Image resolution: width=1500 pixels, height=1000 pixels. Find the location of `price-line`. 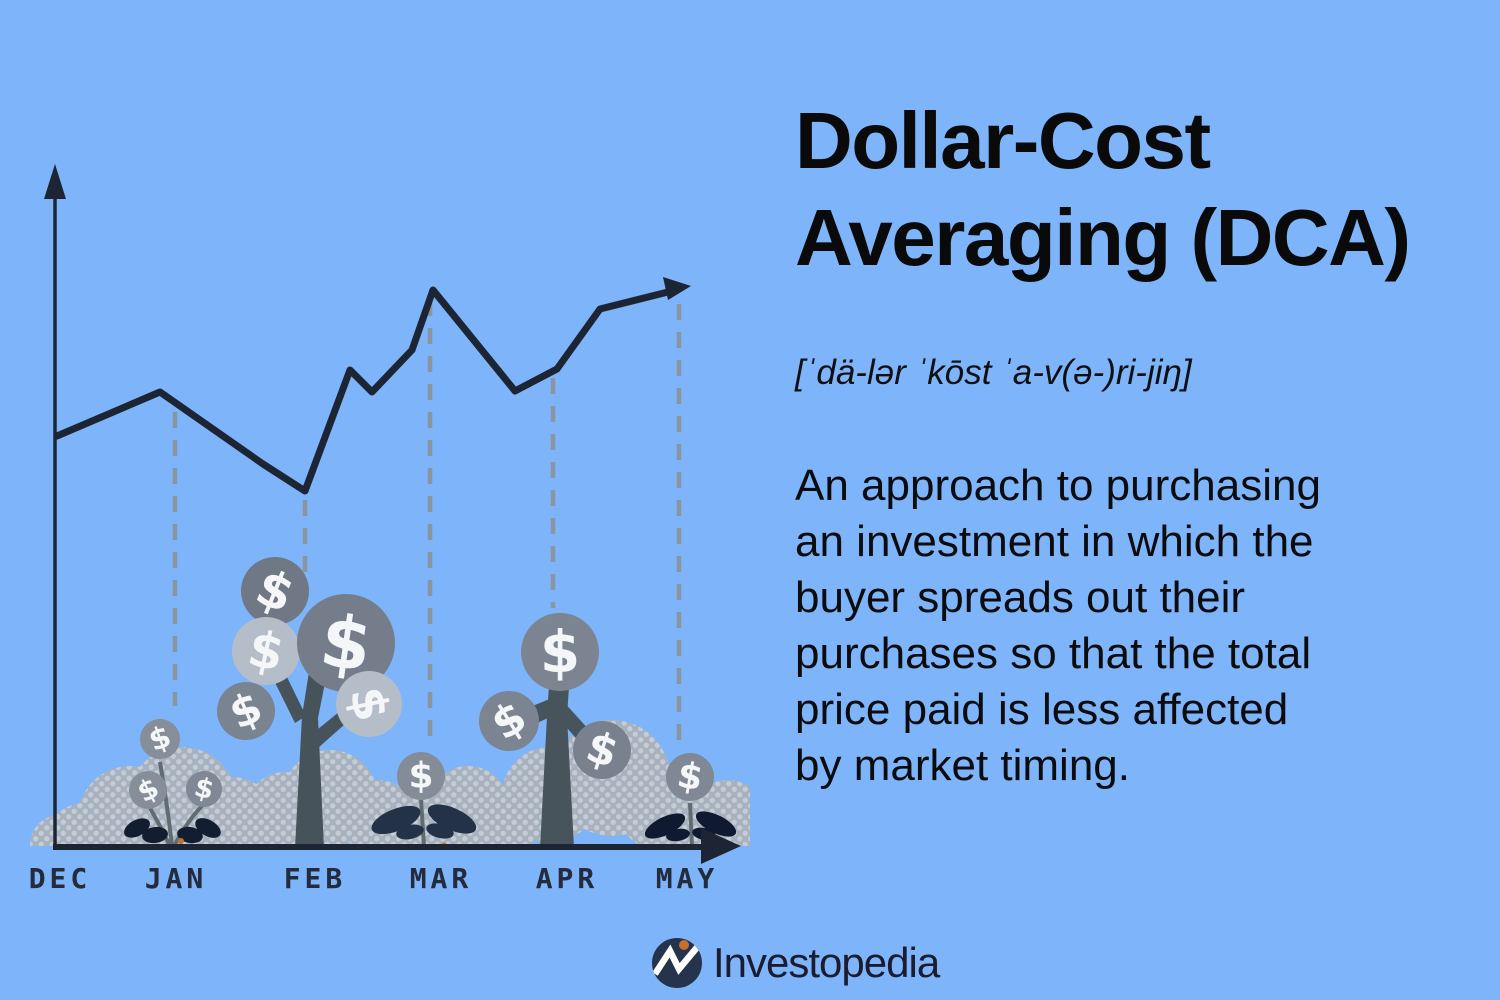

price-line is located at coordinates (372, 386).